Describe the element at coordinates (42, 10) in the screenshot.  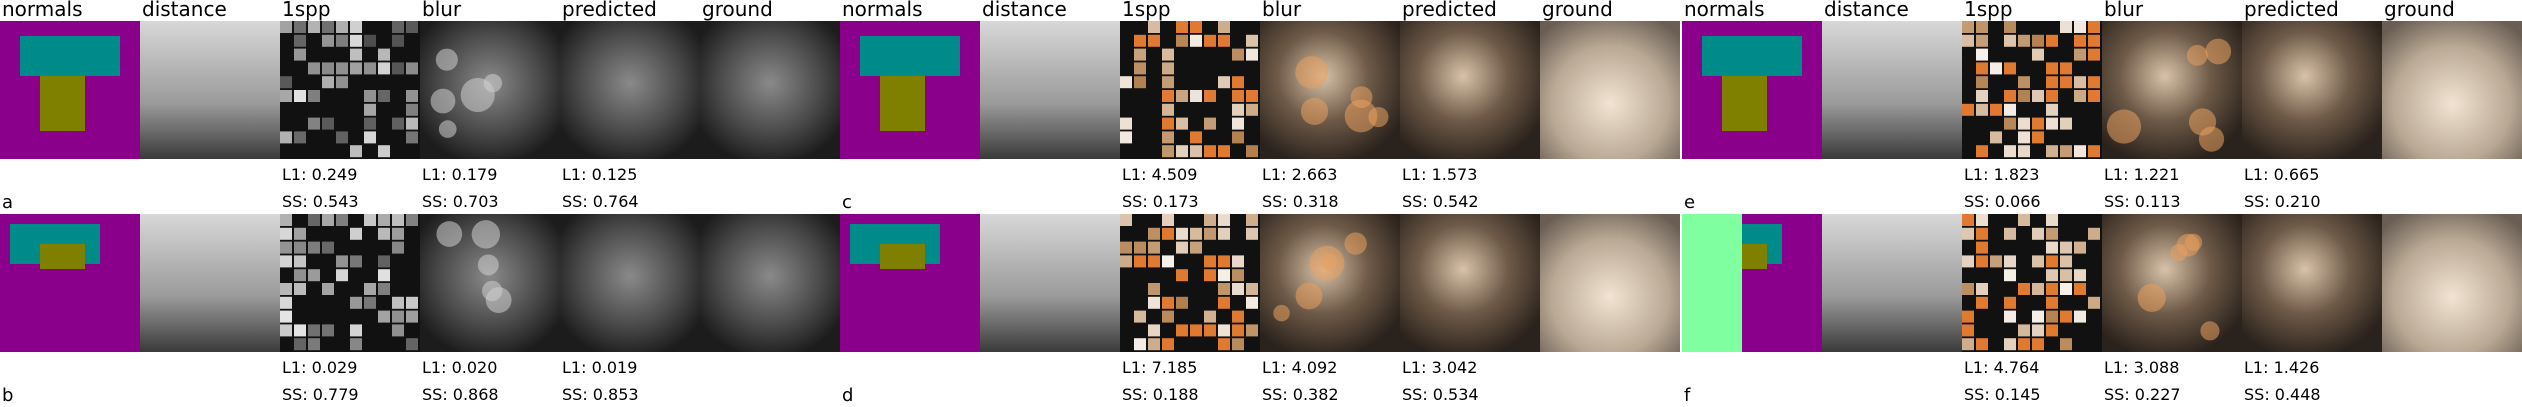
I see `column-header: normals` at that location.